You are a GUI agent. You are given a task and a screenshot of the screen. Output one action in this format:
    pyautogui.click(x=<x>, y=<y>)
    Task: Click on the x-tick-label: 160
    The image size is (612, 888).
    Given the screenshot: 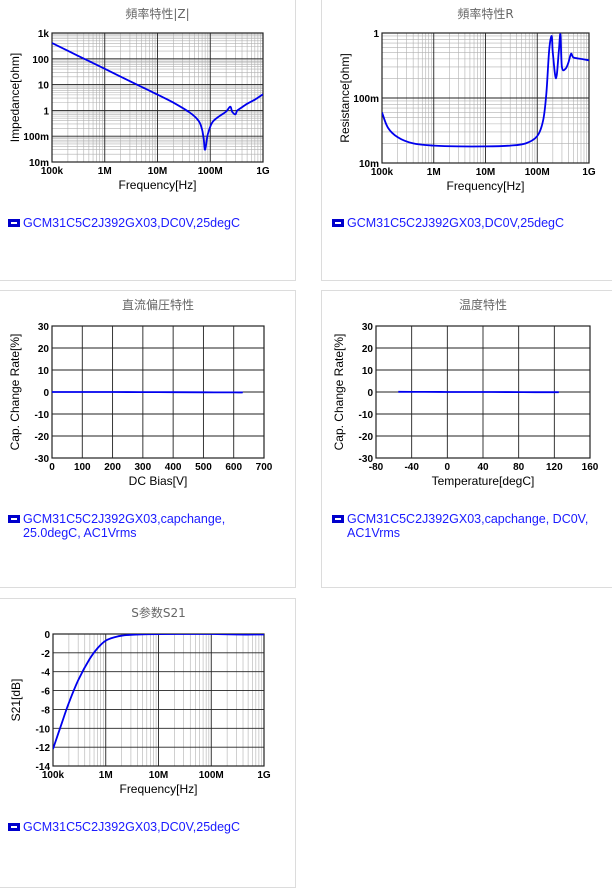 What is the action you would take?
    pyautogui.click(x=590, y=467)
    